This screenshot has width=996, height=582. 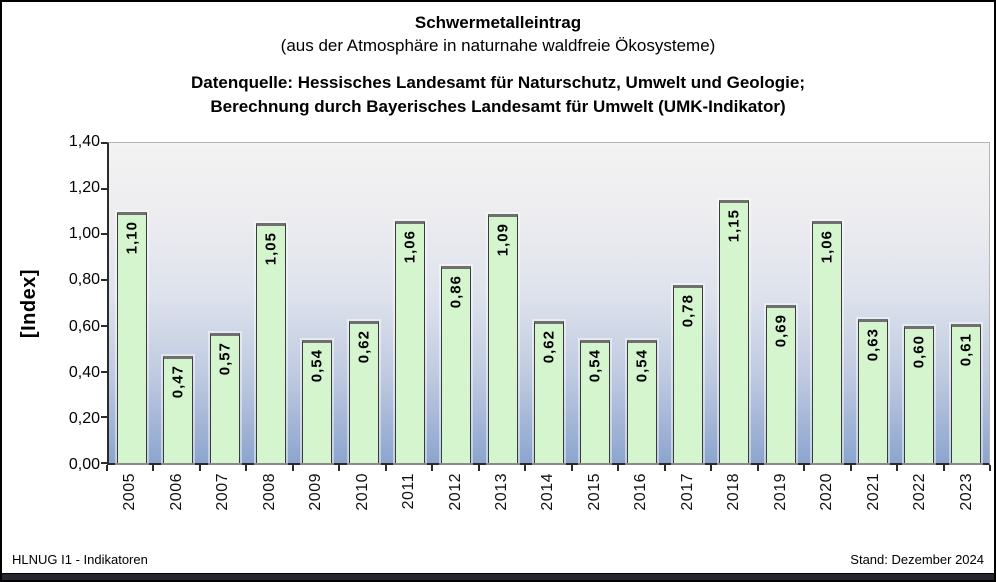 What do you see at coordinates (132, 337) in the screenshot?
I see `bar-2005: 1,10` at bounding box center [132, 337].